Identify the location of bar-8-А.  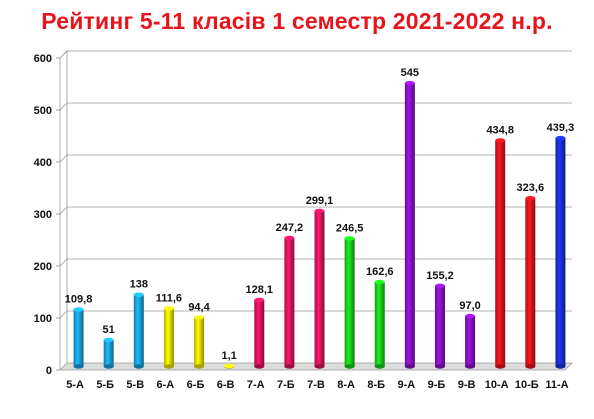
(349, 302).